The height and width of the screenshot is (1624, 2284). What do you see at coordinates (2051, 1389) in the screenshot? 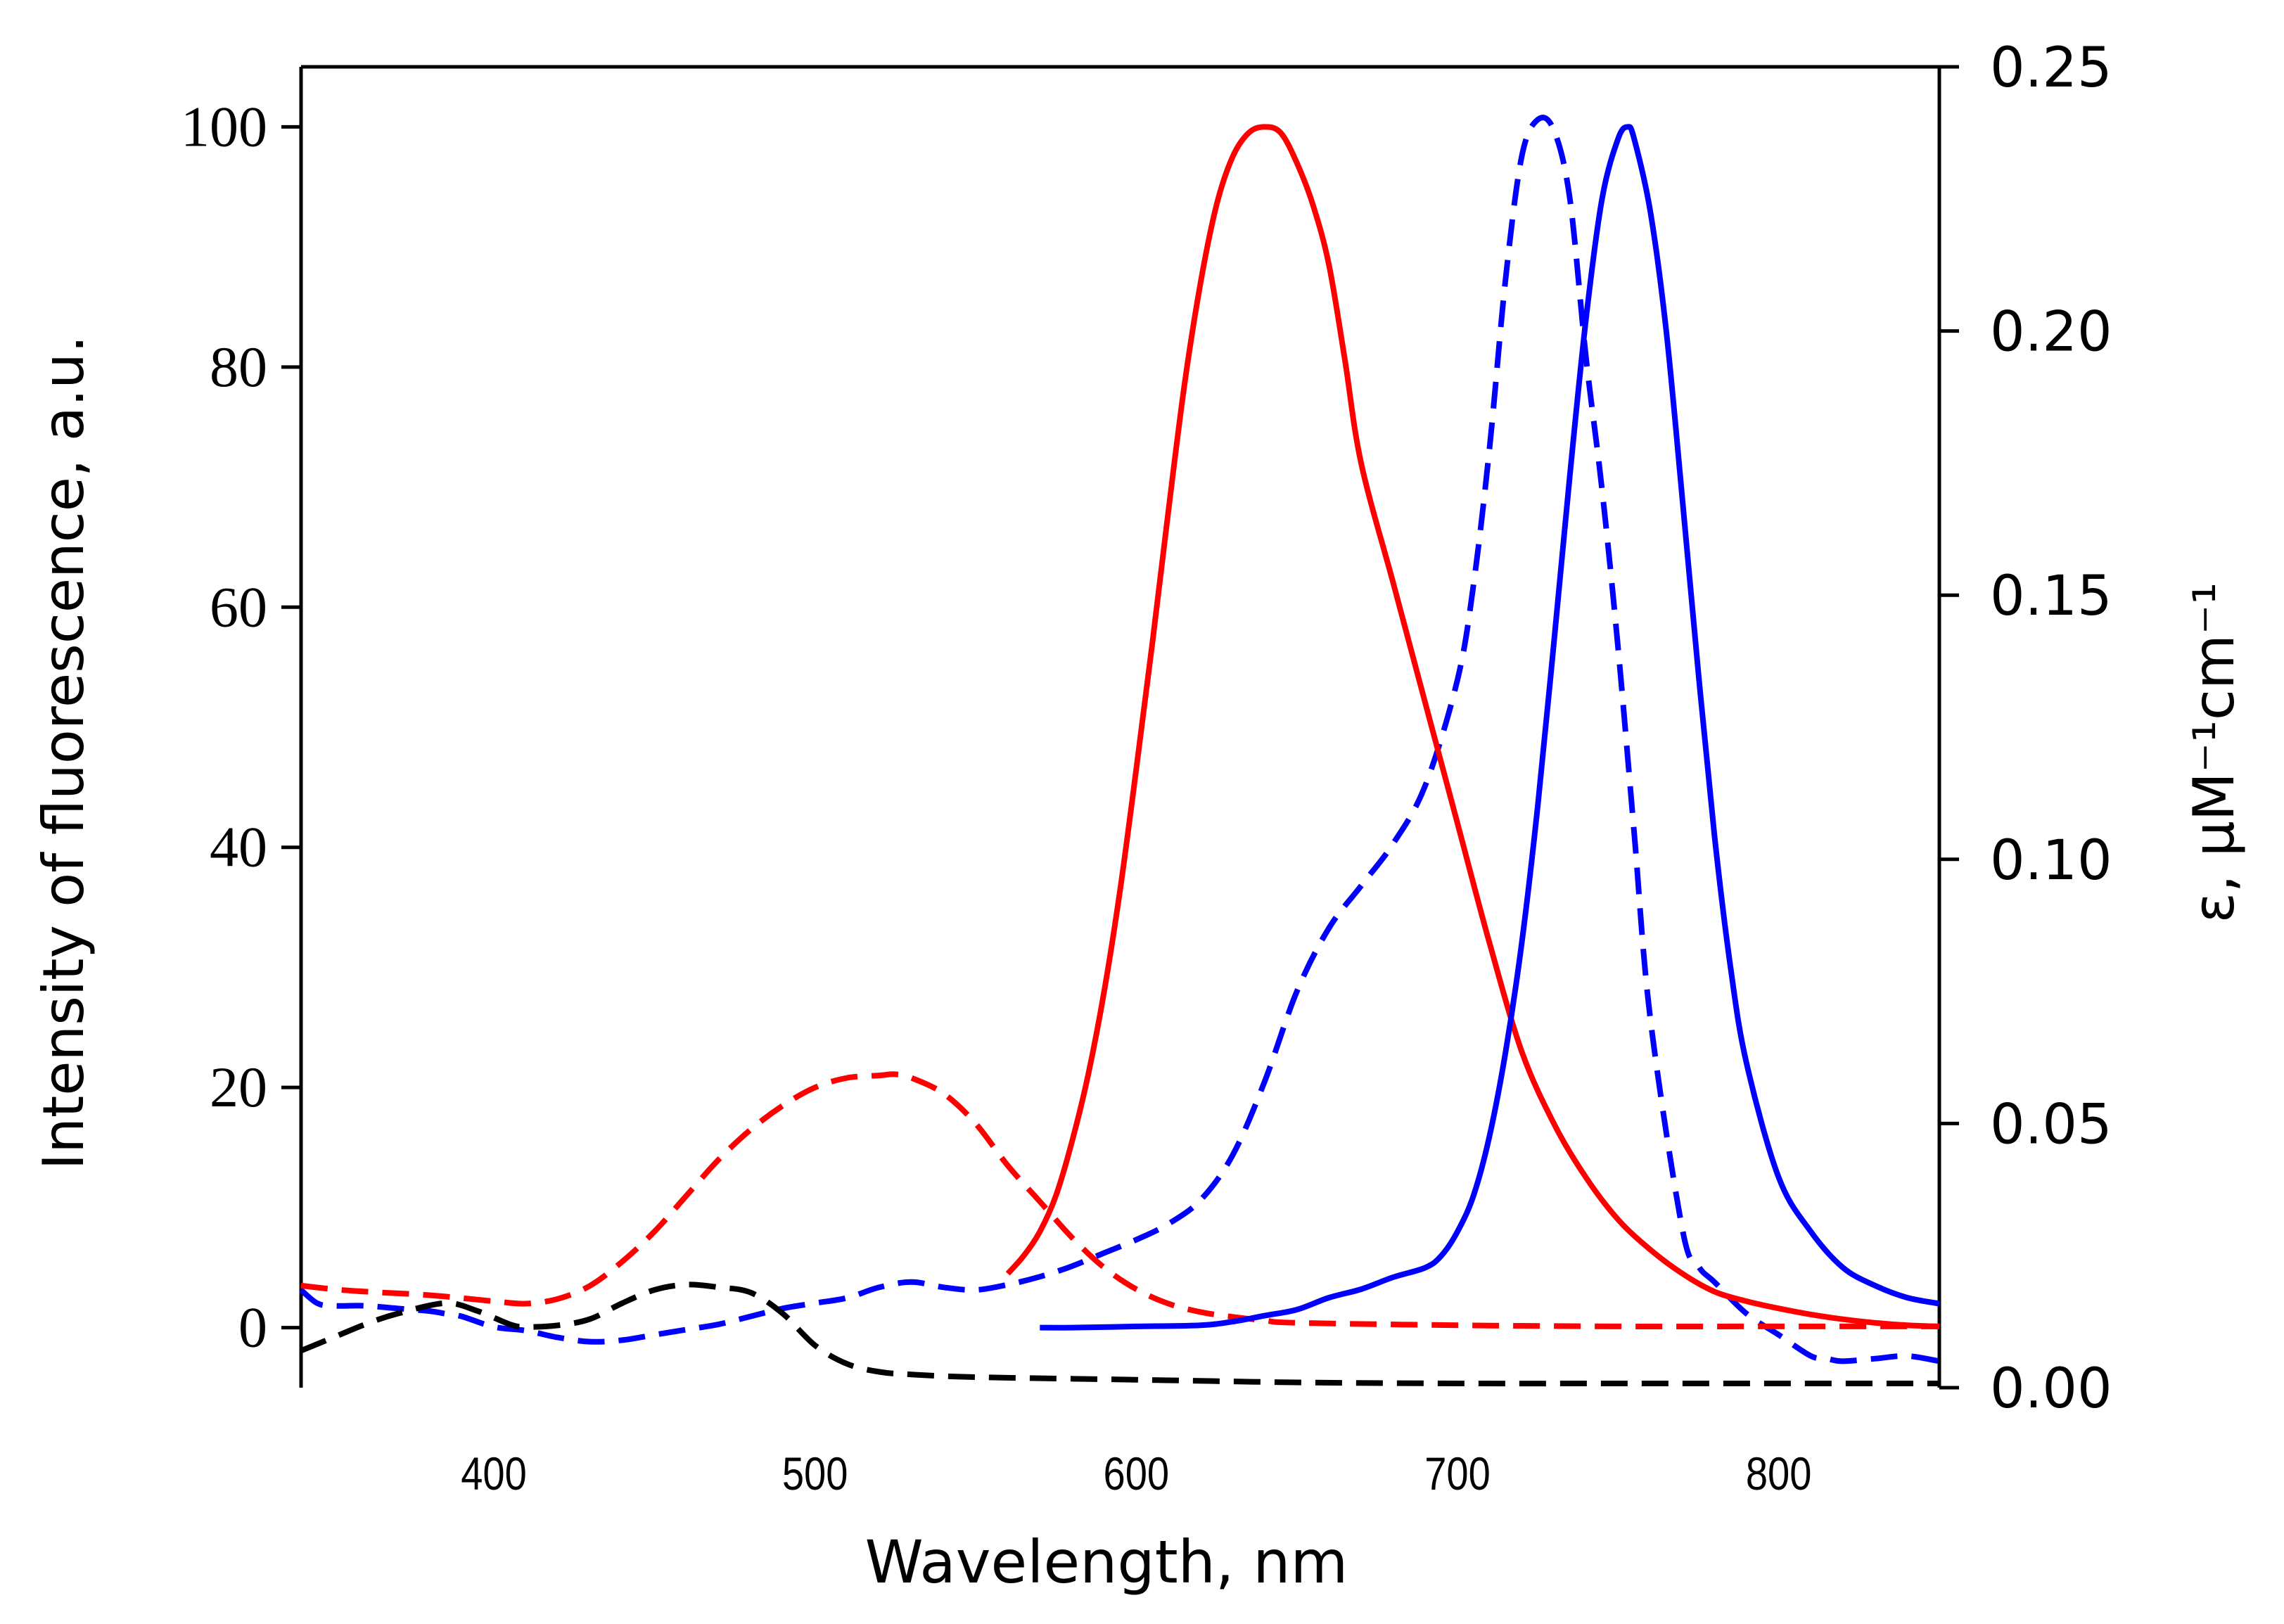
I see `y-right-tick-label: 0.00` at bounding box center [2051, 1389].